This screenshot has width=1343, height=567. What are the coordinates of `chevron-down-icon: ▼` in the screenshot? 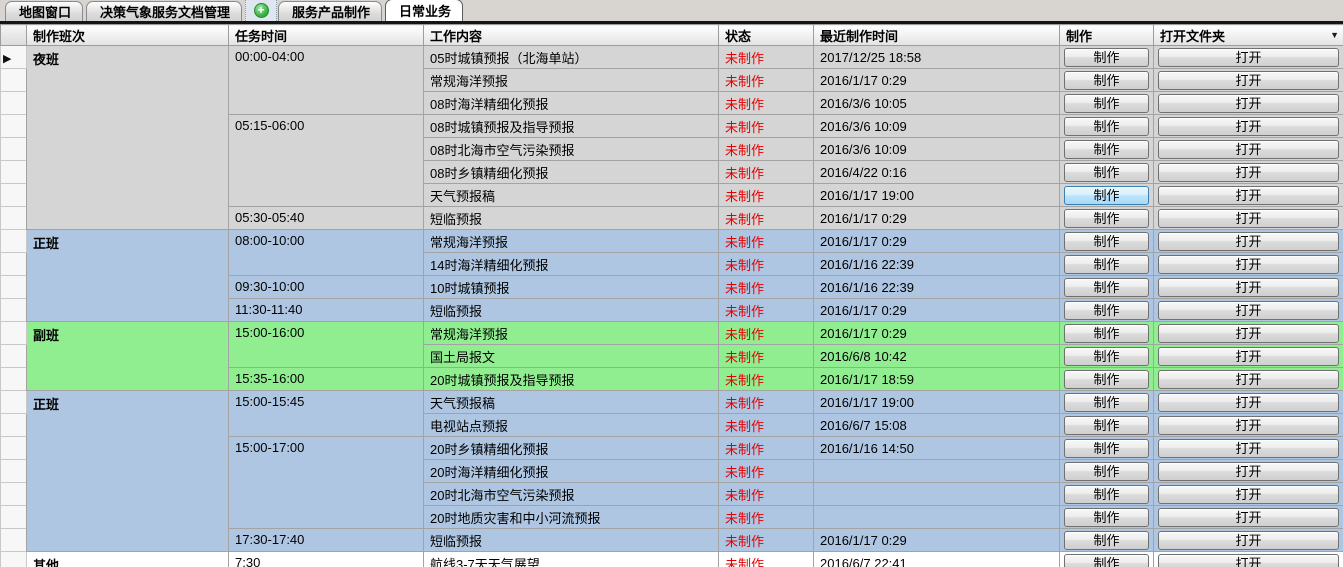 It's located at (1334, 35).